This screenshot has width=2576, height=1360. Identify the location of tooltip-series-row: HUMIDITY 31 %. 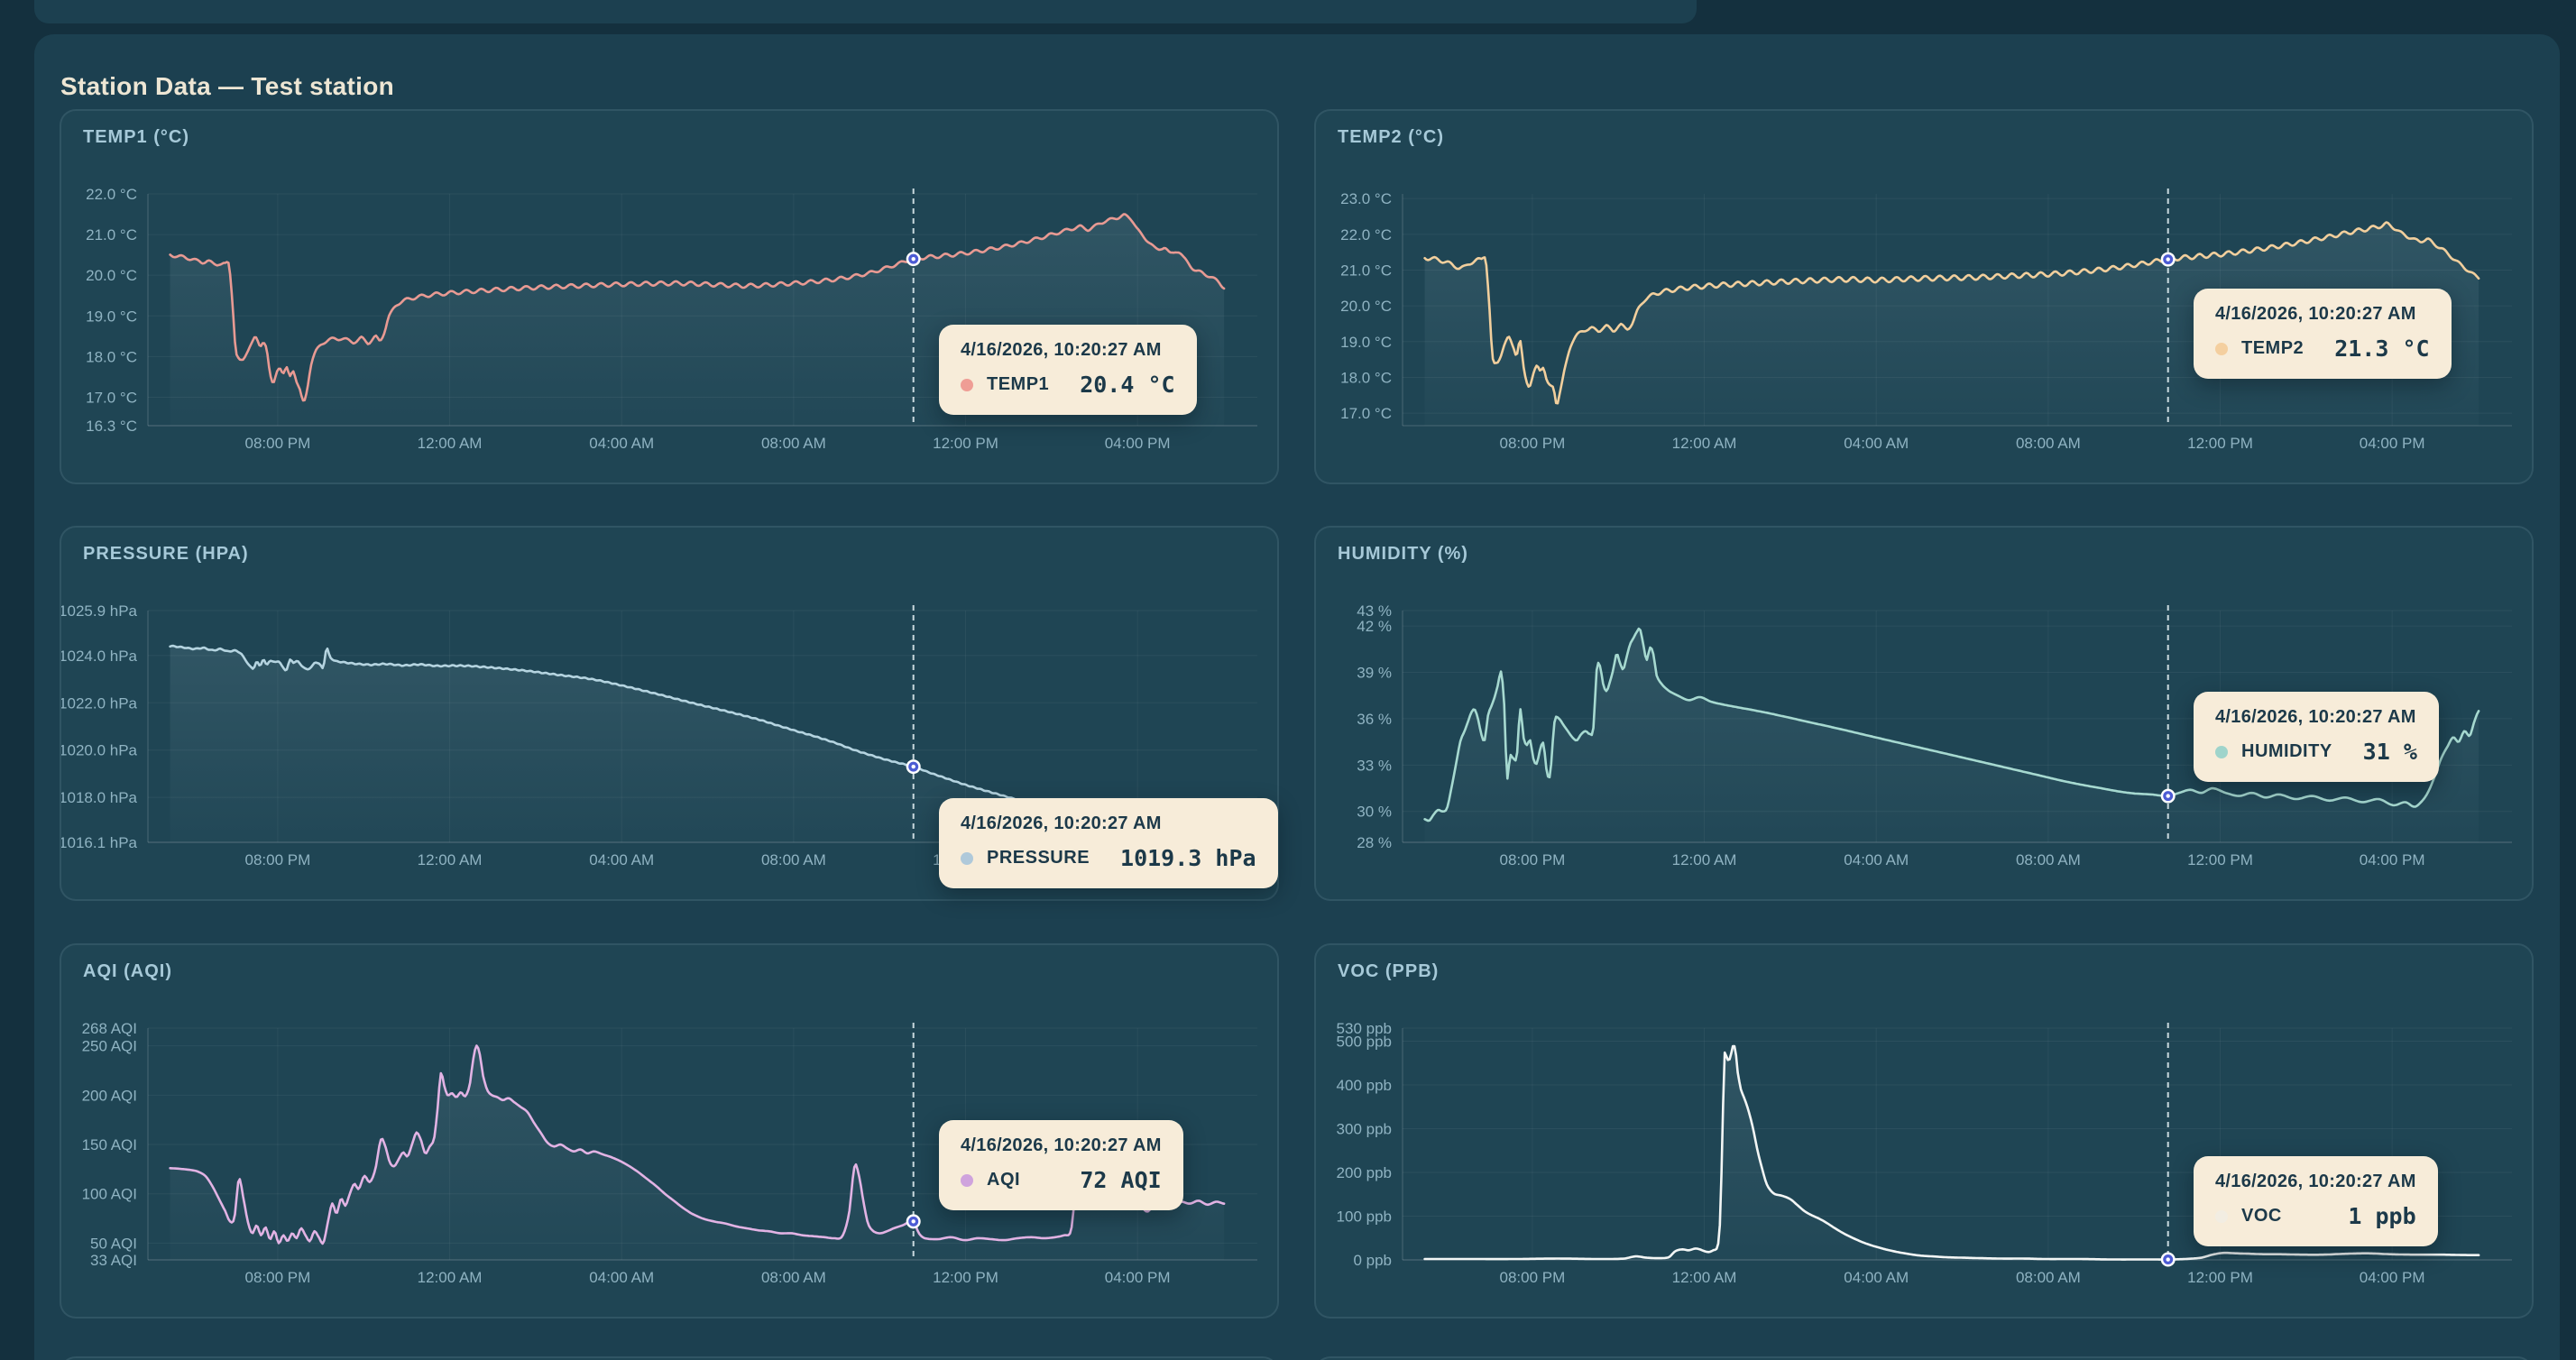
(2316, 752).